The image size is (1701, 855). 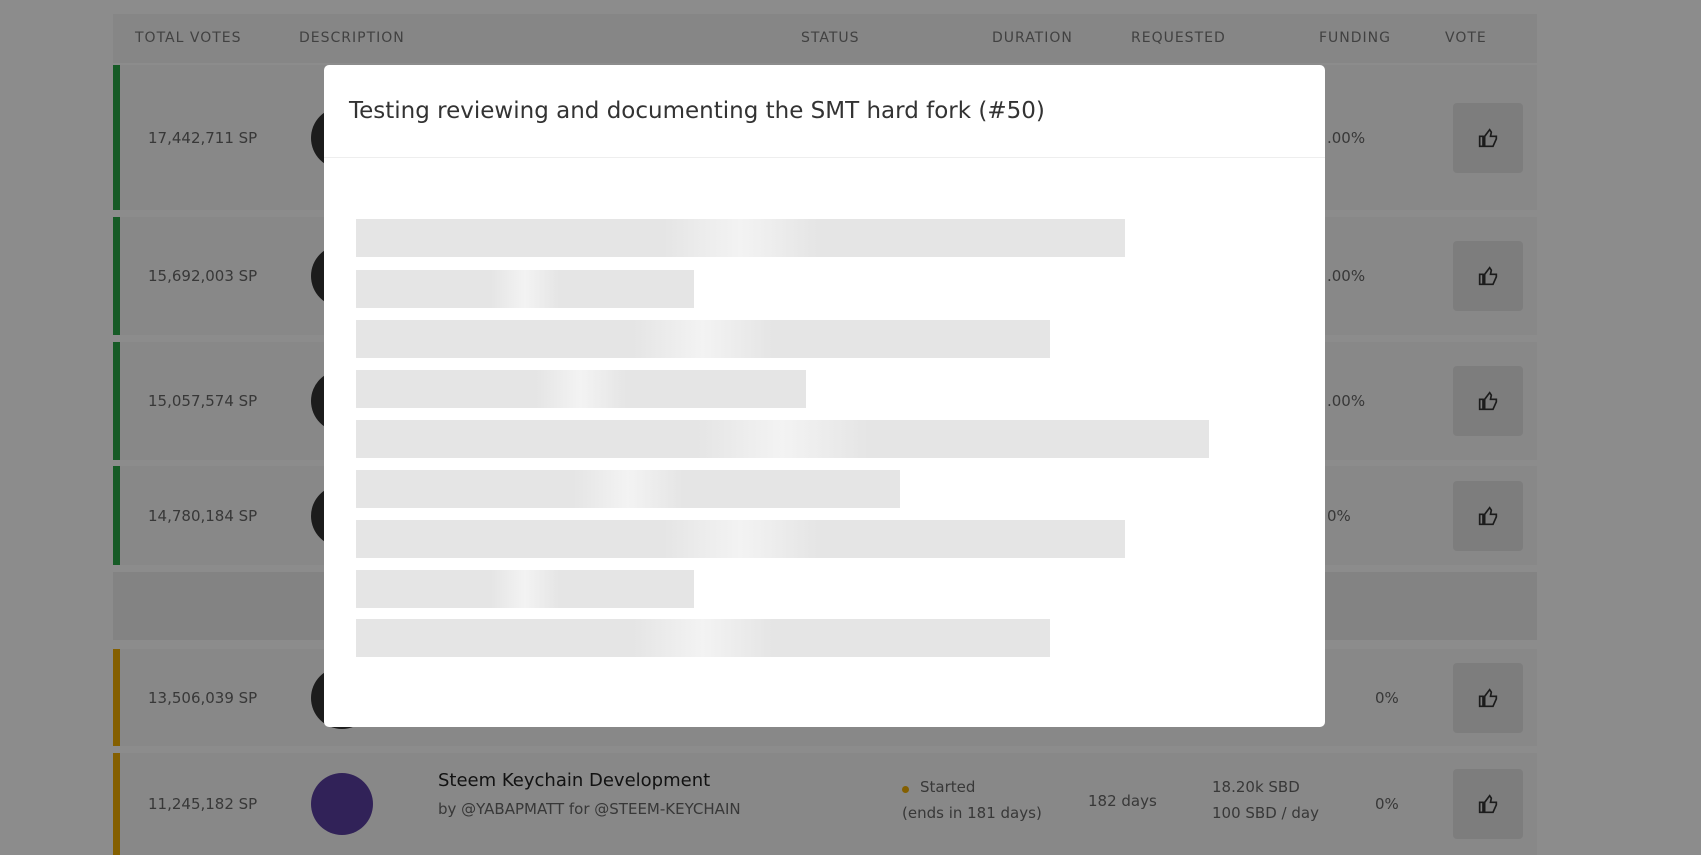 What do you see at coordinates (1122, 801) in the screenshot?
I see `duration: 182 days` at bounding box center [1122, 801].